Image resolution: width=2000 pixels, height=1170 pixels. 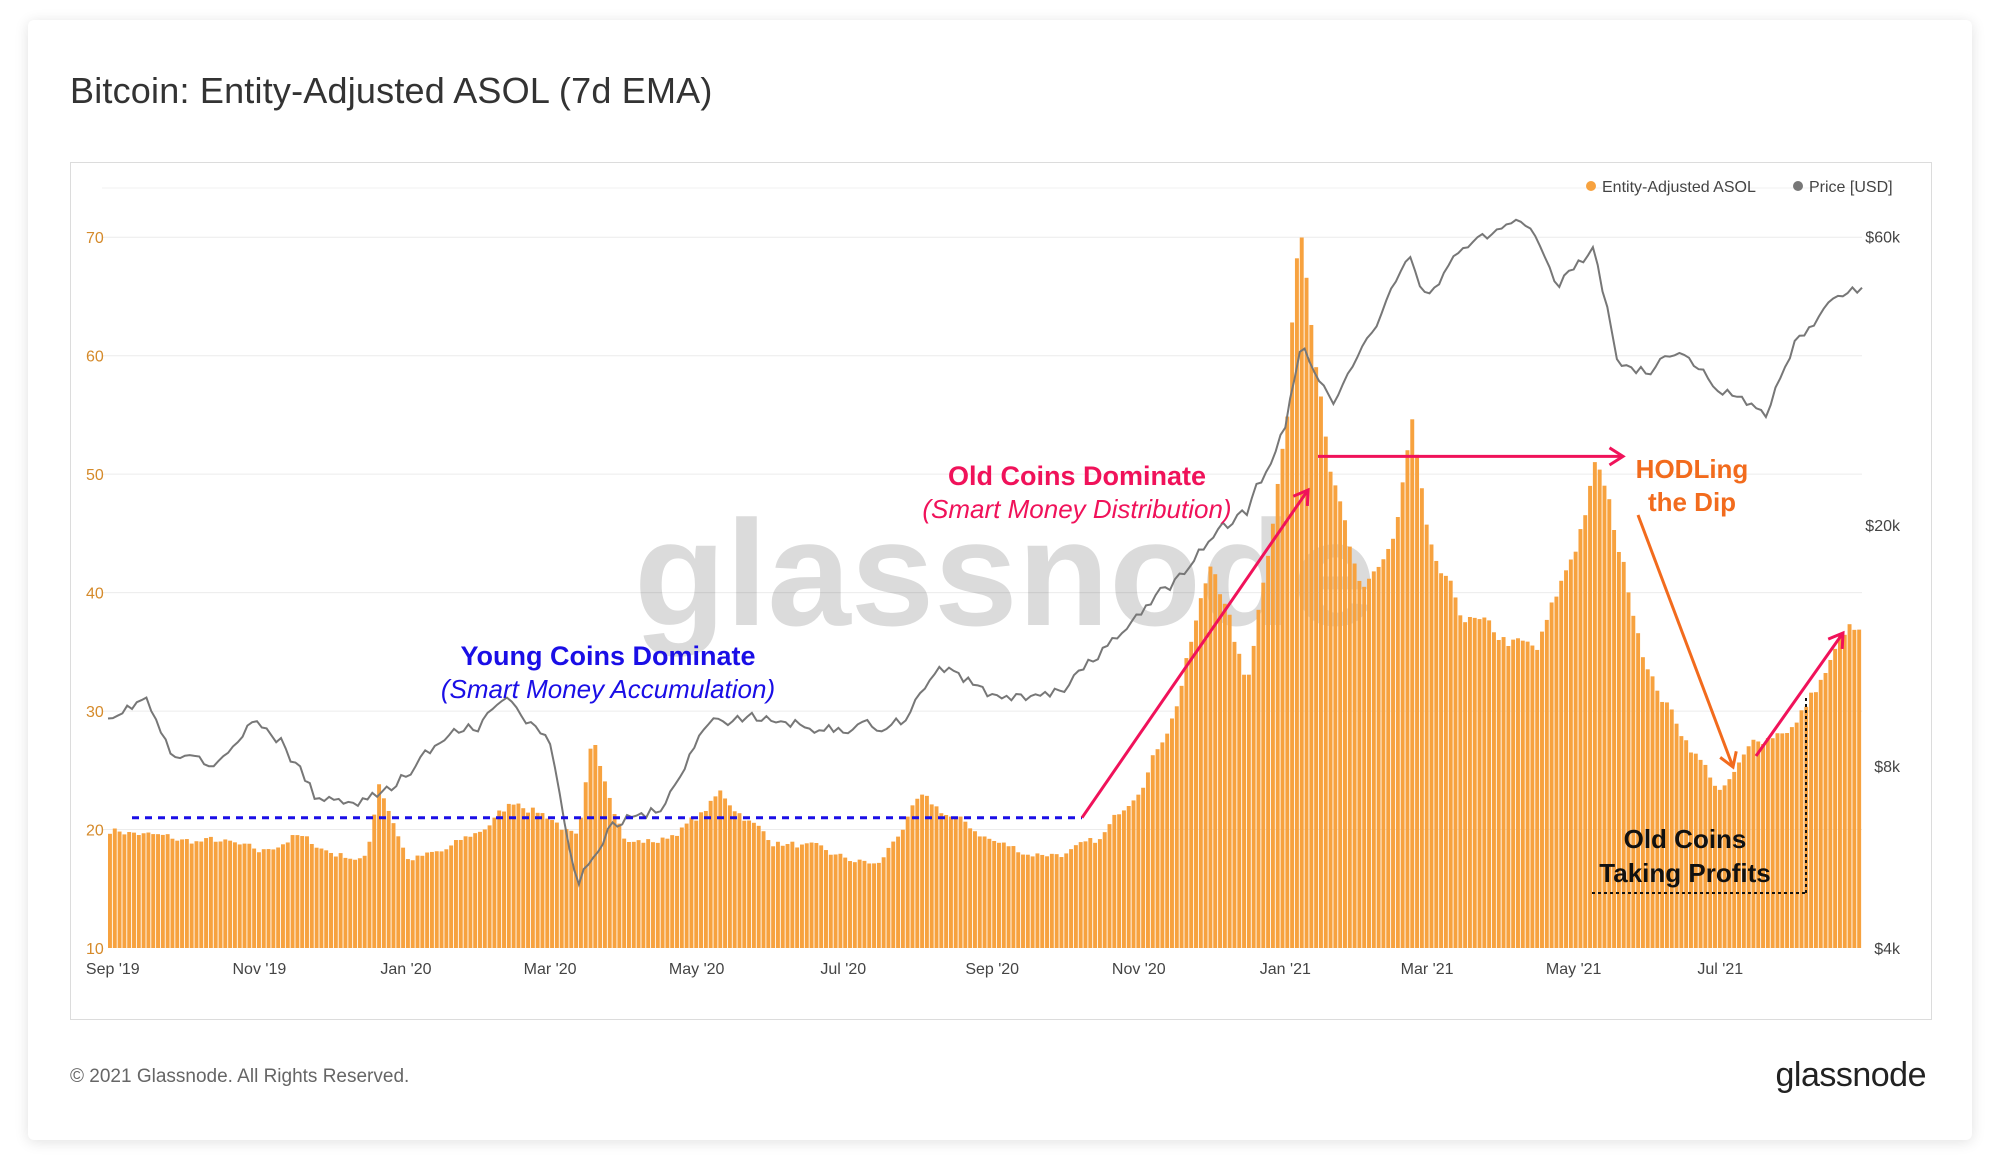 I want to click on y-left-tick: 20, so click(x=95, y=831).